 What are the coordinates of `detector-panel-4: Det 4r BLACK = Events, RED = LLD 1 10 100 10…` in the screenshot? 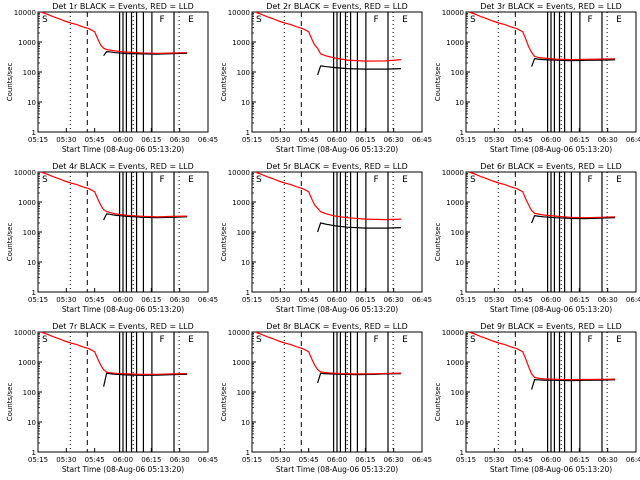 It's located at (112, 238).